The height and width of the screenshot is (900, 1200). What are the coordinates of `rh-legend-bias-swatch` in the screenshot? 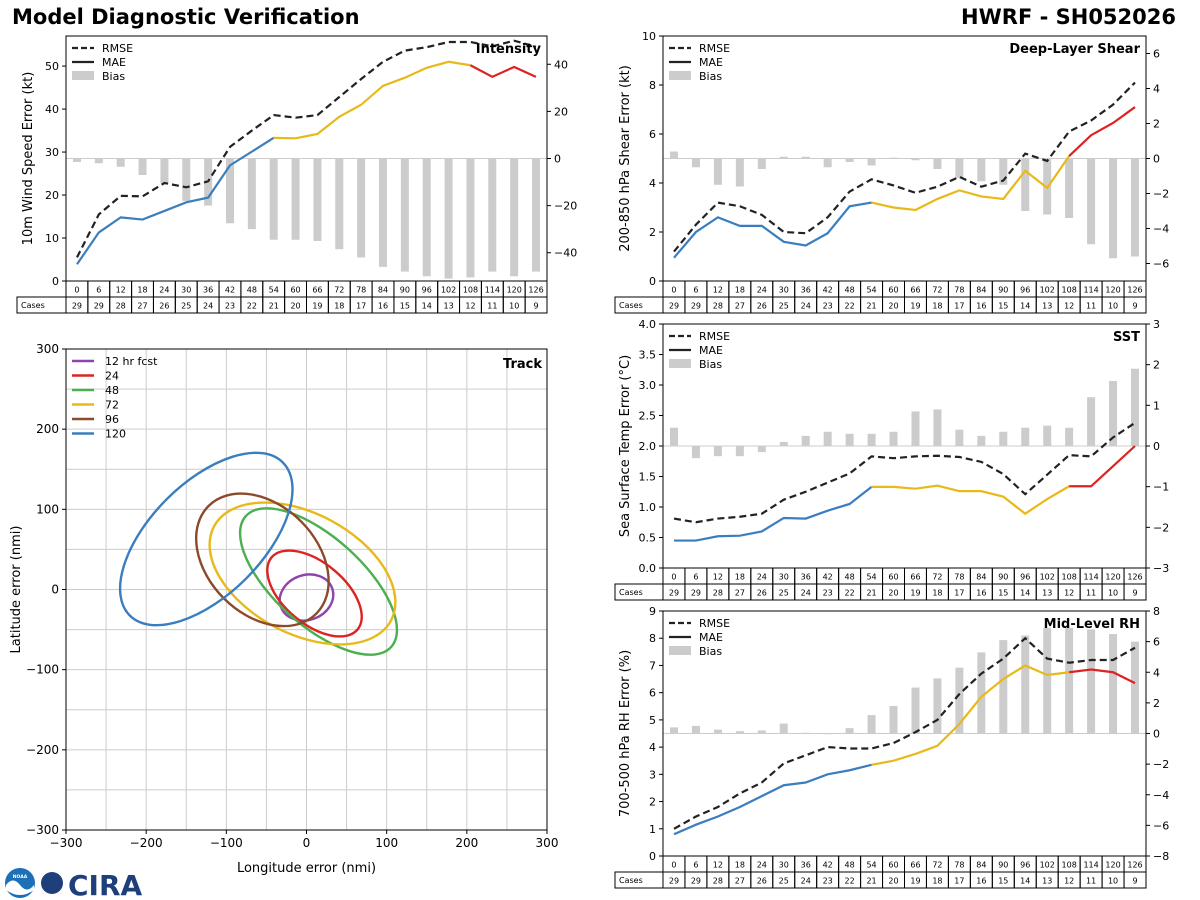 It's located at (680, 650).